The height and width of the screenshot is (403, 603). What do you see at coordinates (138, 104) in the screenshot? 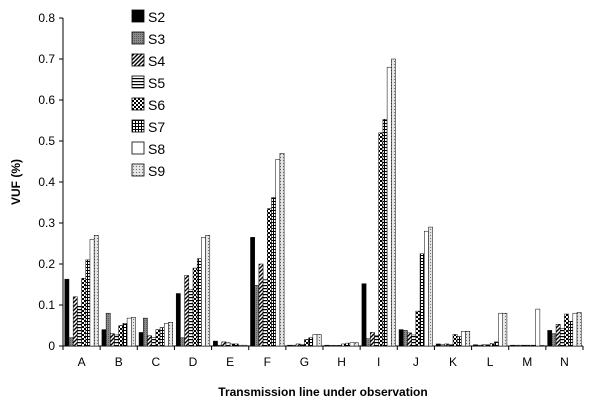
I see `legend-swatch-s6` at bounding box center [138, 104].